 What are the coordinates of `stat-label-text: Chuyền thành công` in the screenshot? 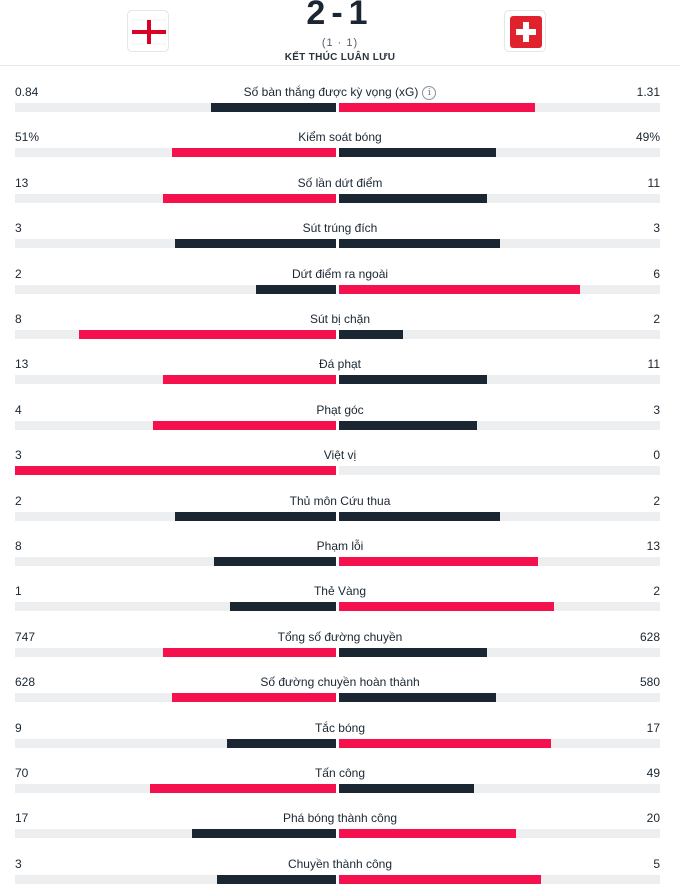 It's located at (340, 863).